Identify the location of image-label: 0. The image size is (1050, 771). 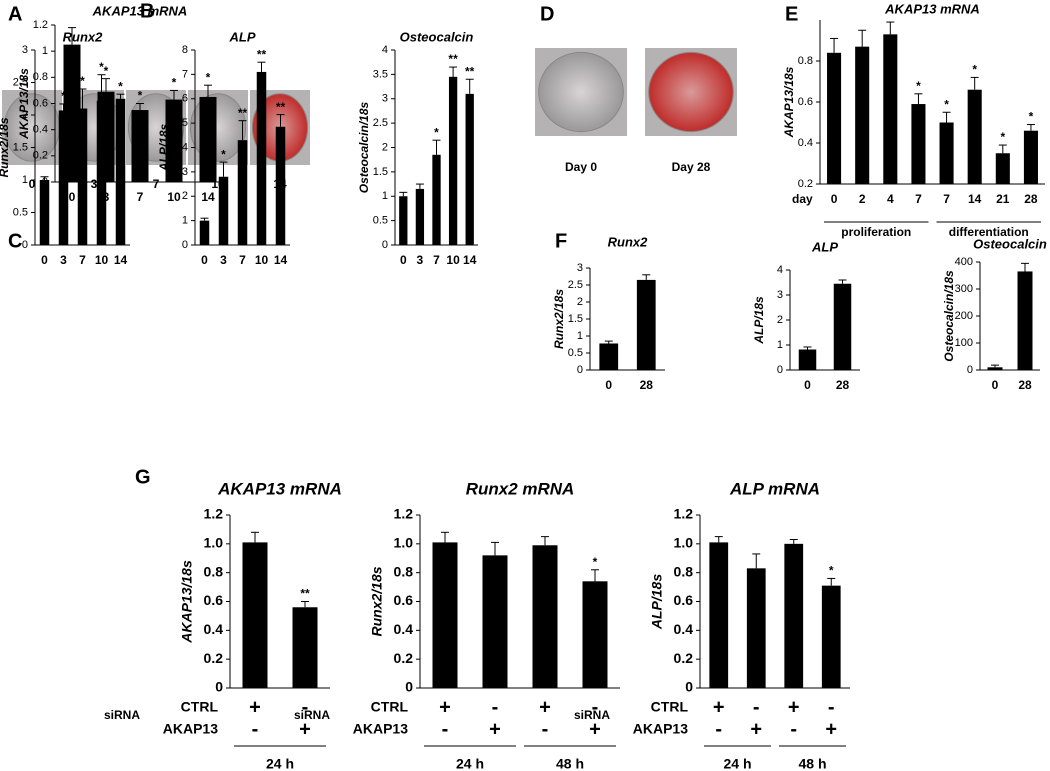
(32, 184).